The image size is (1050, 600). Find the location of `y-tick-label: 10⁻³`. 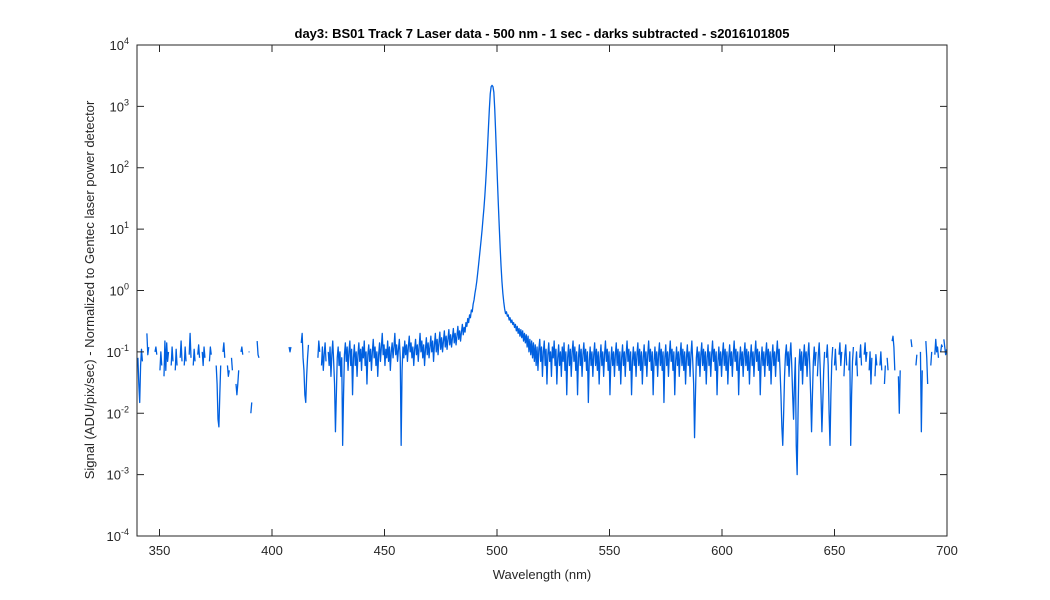

y-tick-label: 10⁻³ is located at coordinates (118, 474).